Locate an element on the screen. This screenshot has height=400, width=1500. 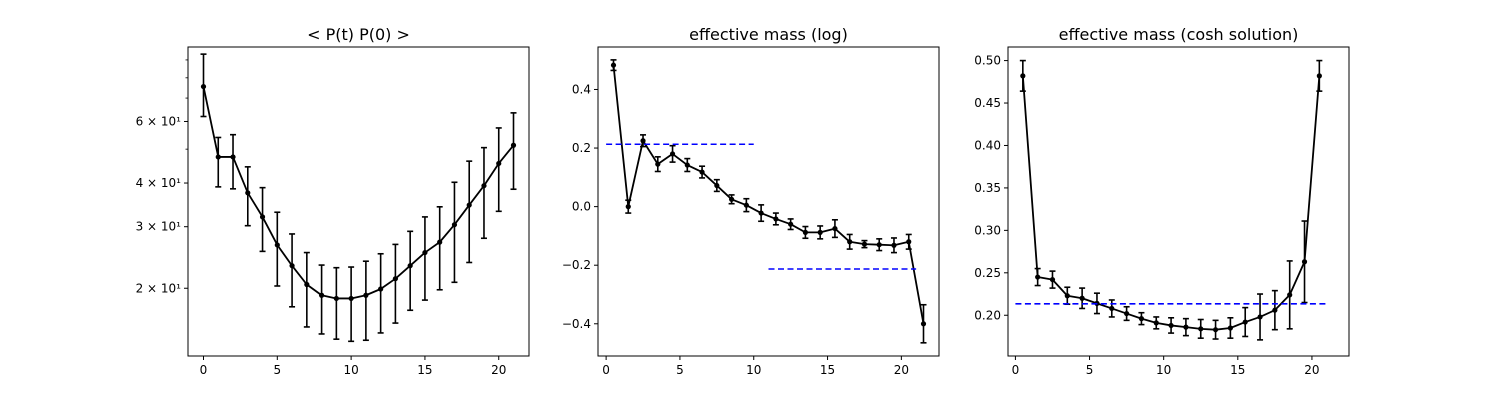
y-tick-label: 0.40 is located at coordinates (987, 145).